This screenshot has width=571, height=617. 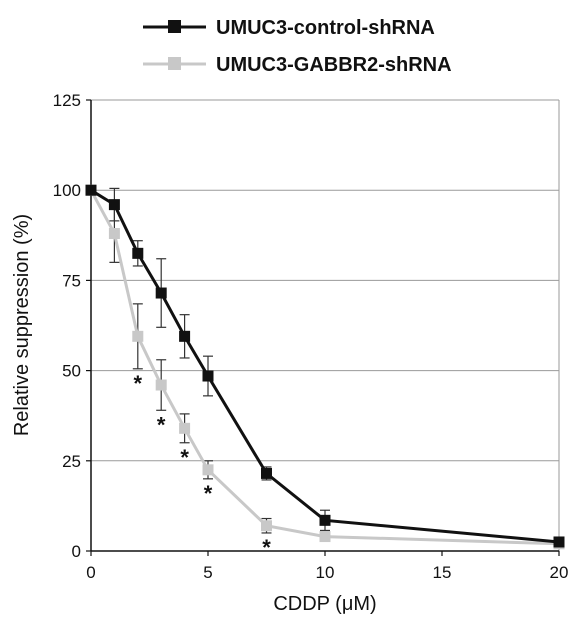 I want to click on x-tick-label: 5, so click(x=207, y=572).